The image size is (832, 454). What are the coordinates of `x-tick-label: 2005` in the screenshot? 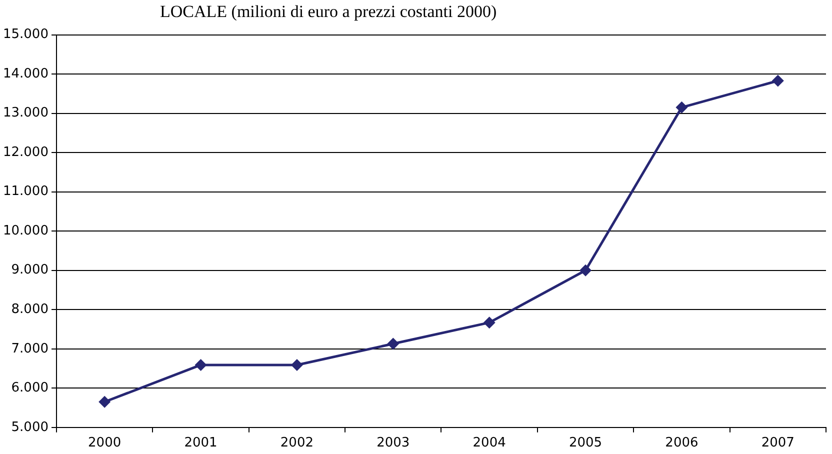 It's located at (585, 443).